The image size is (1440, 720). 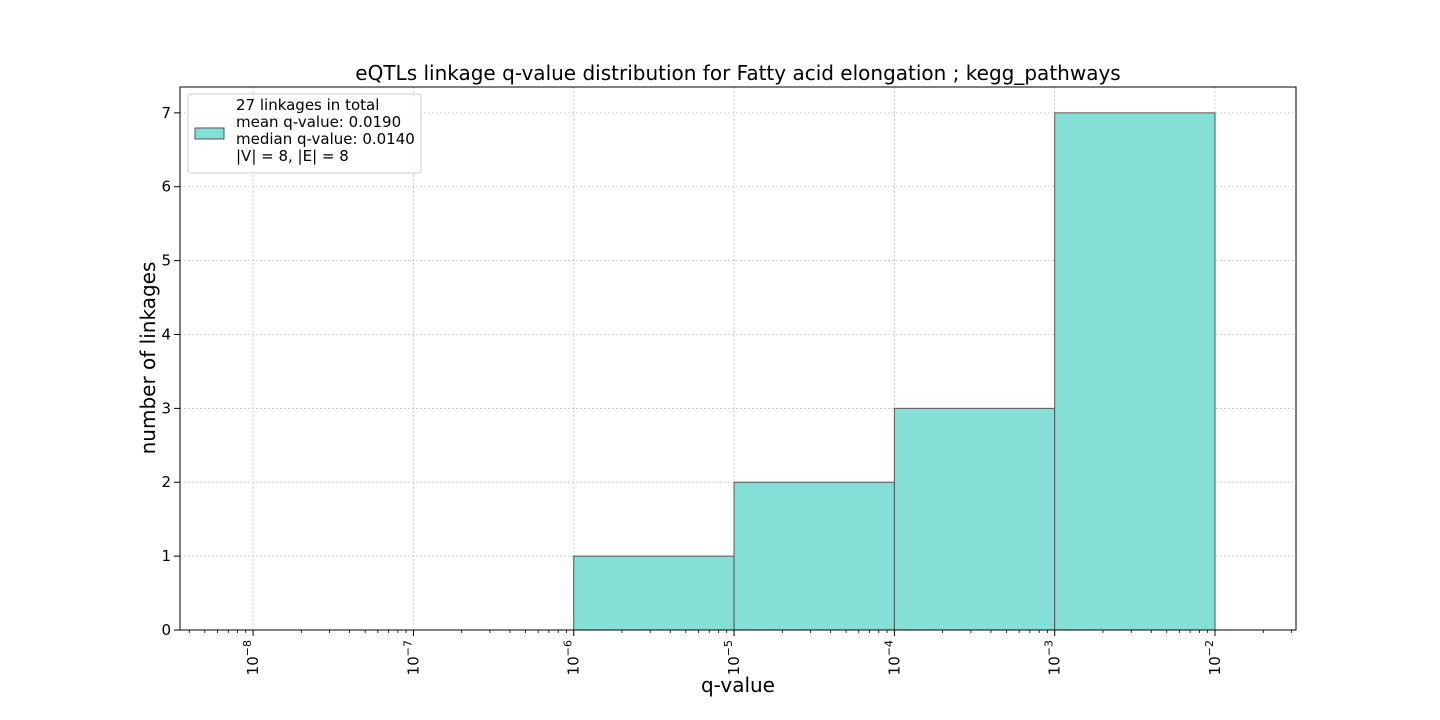 What do you see at coordinates (166, 334) in the screenshot?
I see `y-tick-label-4: 4` at bounding box center [166, 334].